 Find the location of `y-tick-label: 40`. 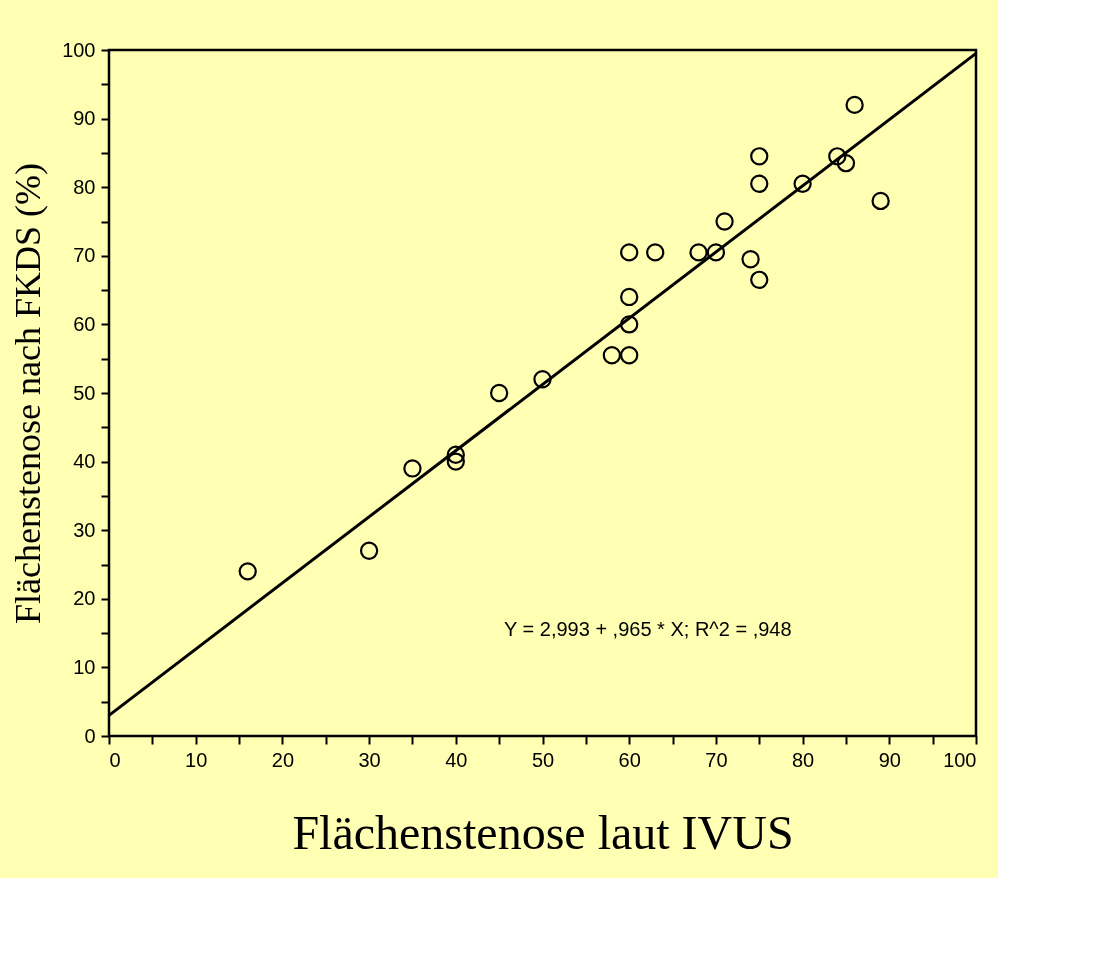

y-tick-label: 40 is located at coordinates (84, 461).